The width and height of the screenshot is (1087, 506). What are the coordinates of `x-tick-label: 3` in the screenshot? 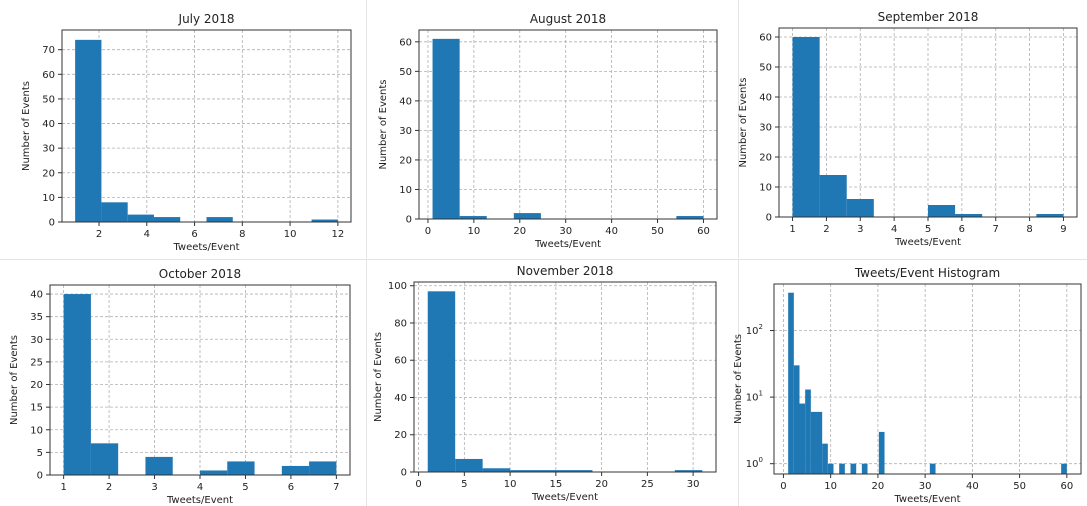 It's located at (154, 487).